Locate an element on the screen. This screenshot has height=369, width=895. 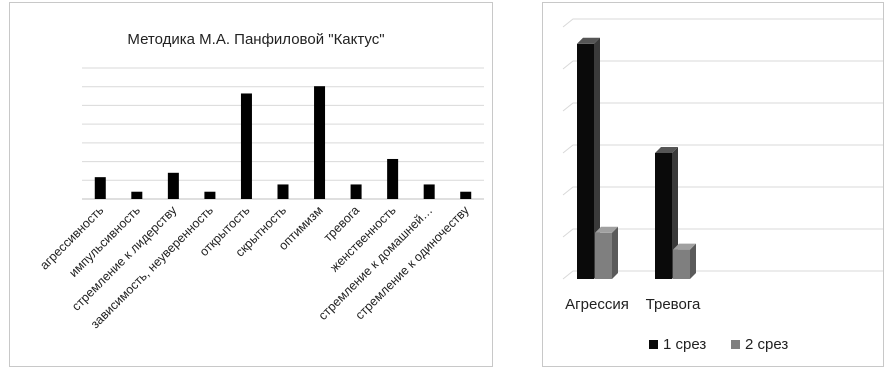
category-label: Тревога is located at coordinates (673, 304).